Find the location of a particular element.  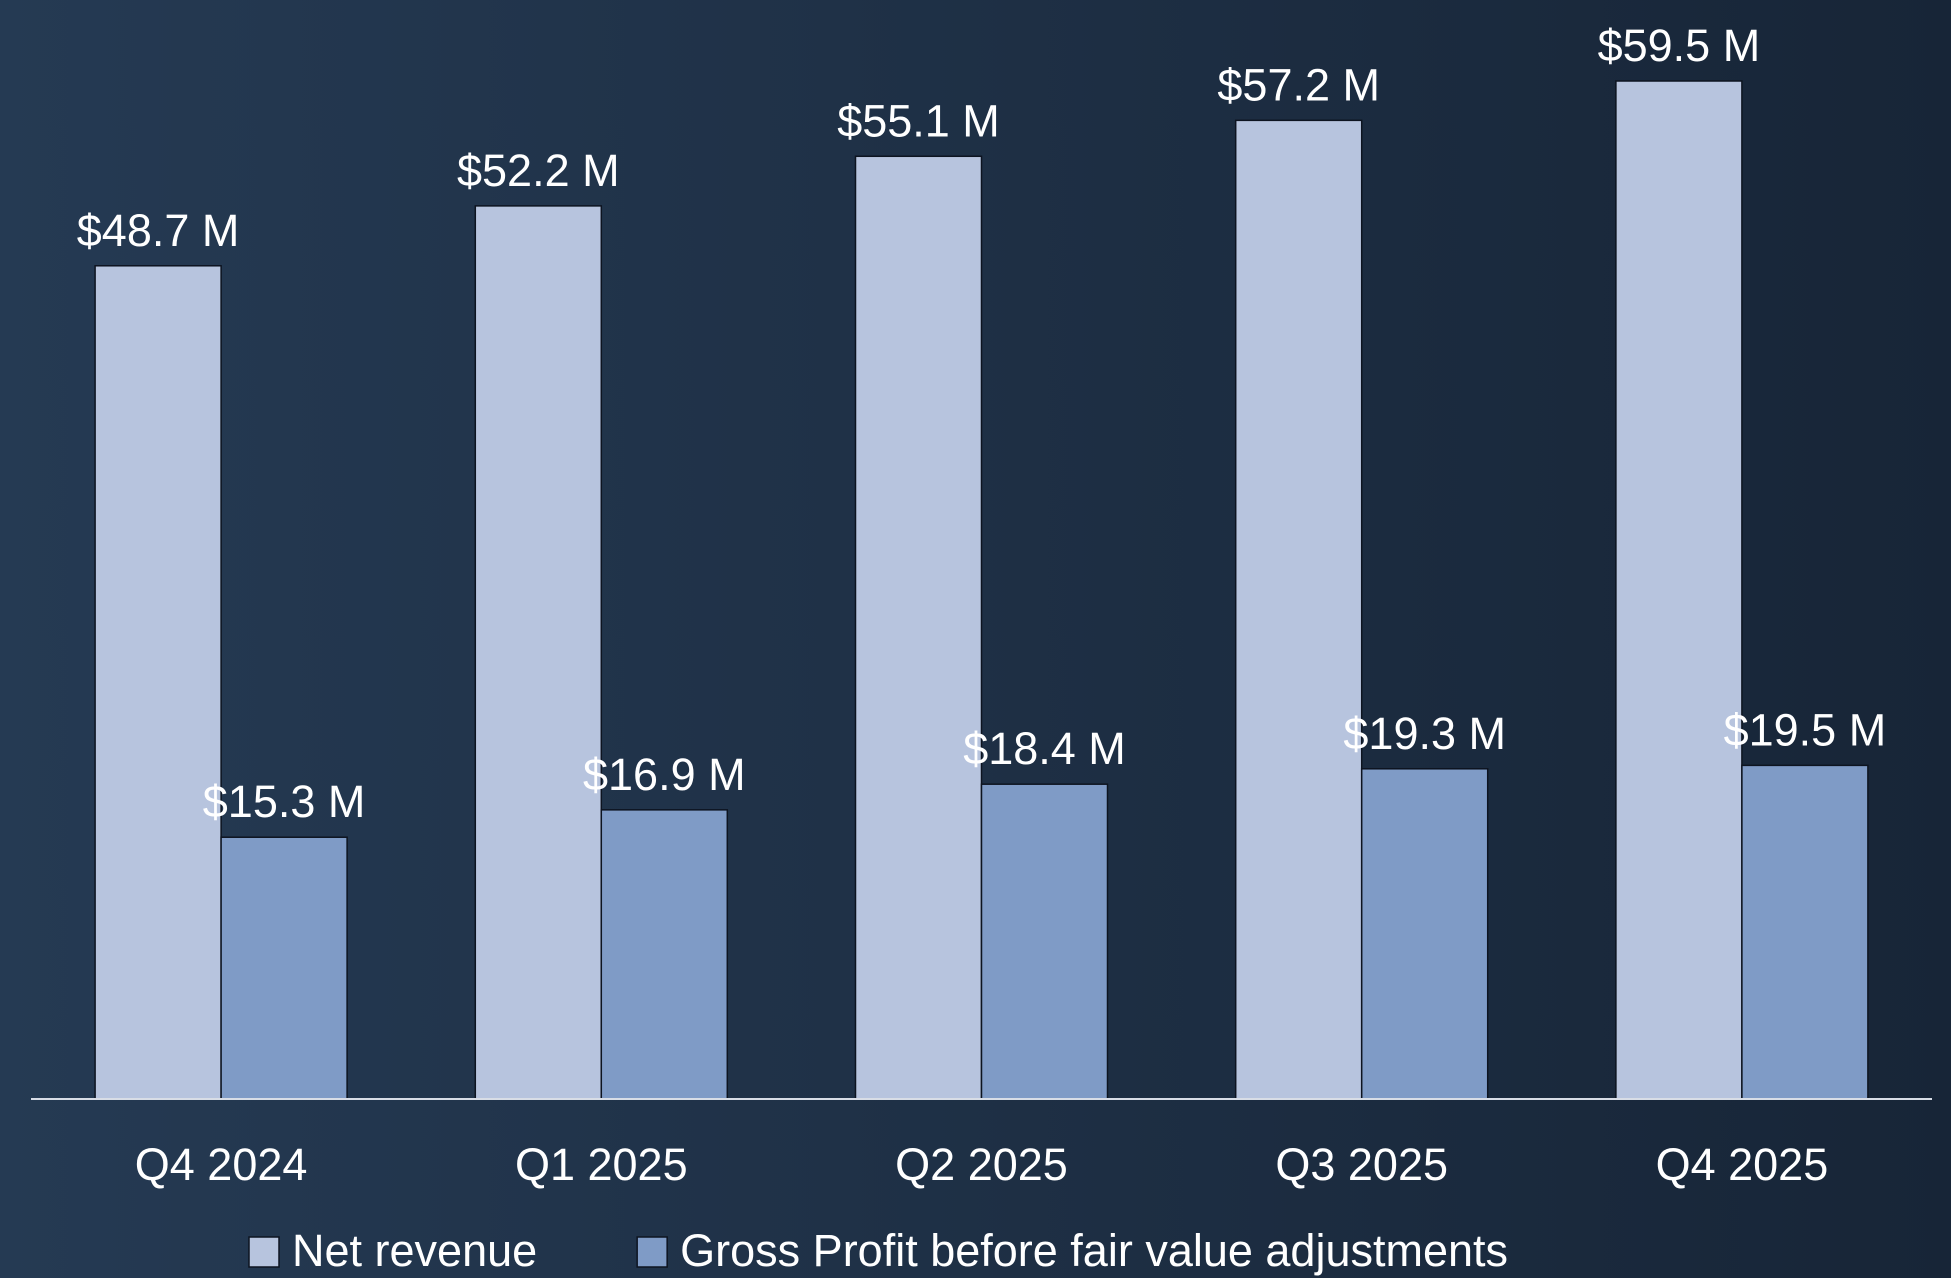

value-label: $55.1 M is located at coordinates (918, 120).